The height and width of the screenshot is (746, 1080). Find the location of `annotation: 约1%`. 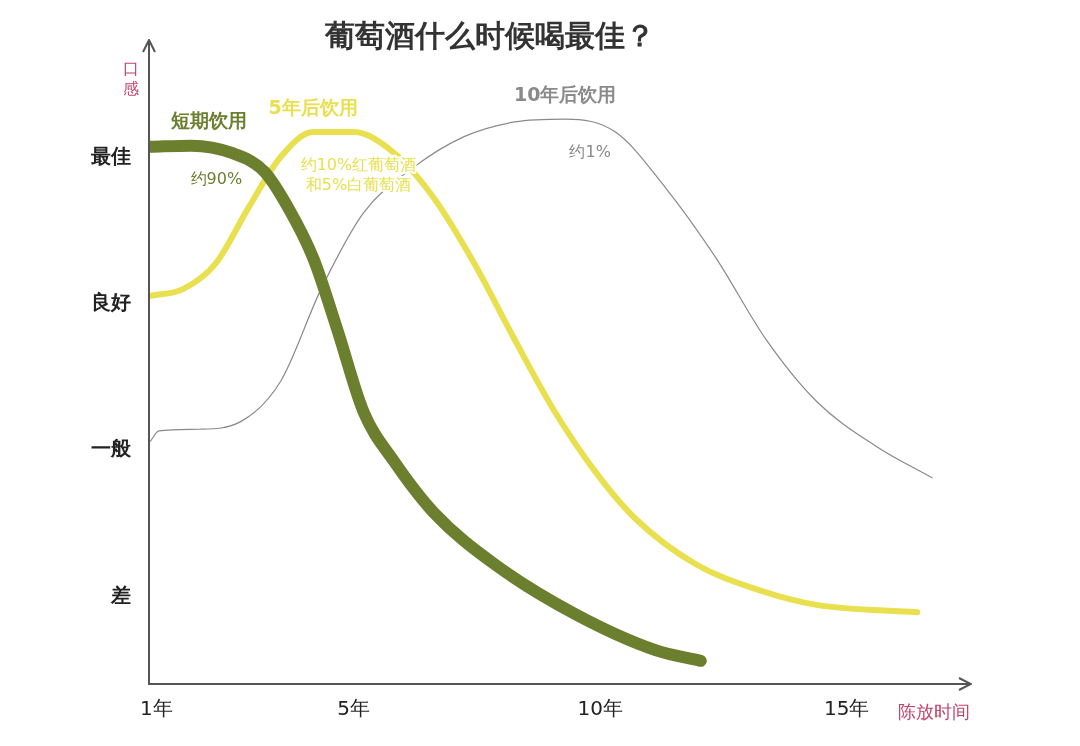

annotation: 约1% is located at coordinates (590, 152).